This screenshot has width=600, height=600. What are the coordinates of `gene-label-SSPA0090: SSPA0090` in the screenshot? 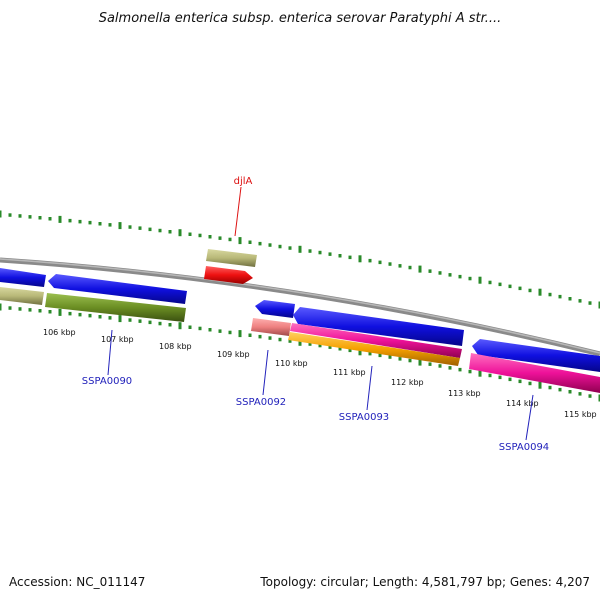 It's located at (107, 381).